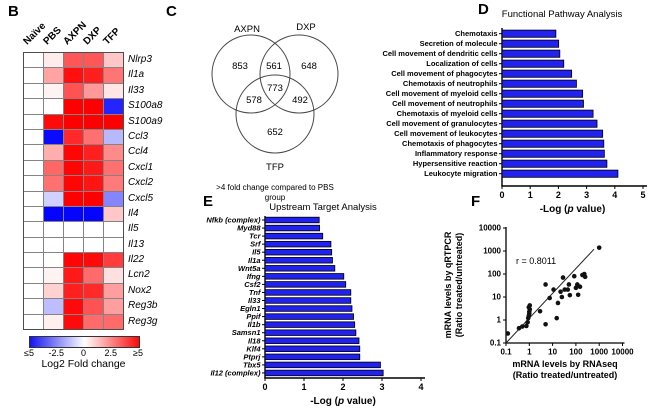 Image resolution: width=655 pixels, height=411 pixels. I want to click on x-tick-label: 1, so click(529, 352).